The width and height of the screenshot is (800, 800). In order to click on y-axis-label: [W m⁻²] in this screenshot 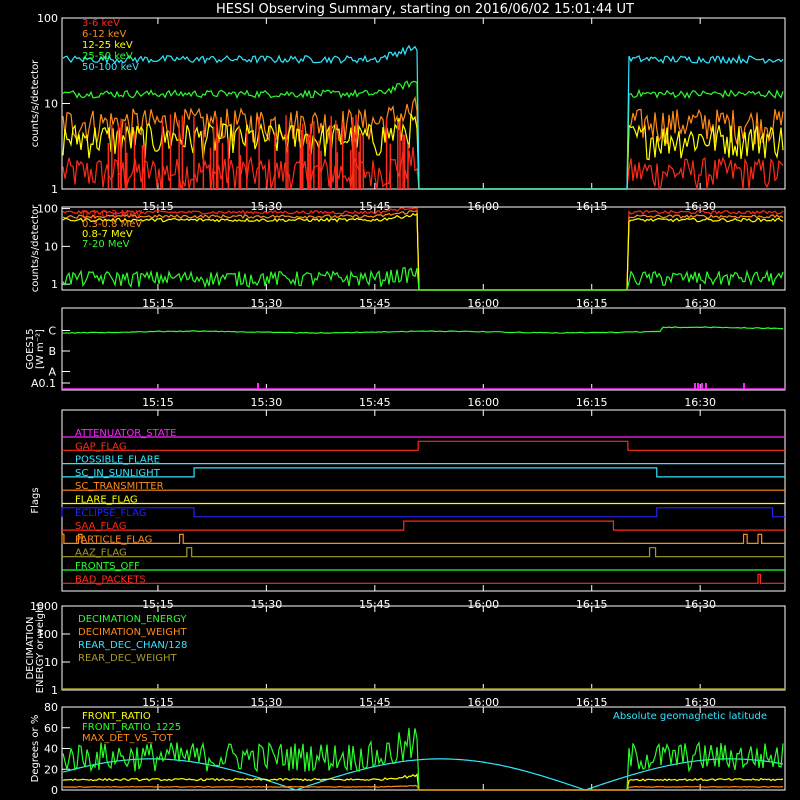, I will do `click(40, 349)`.